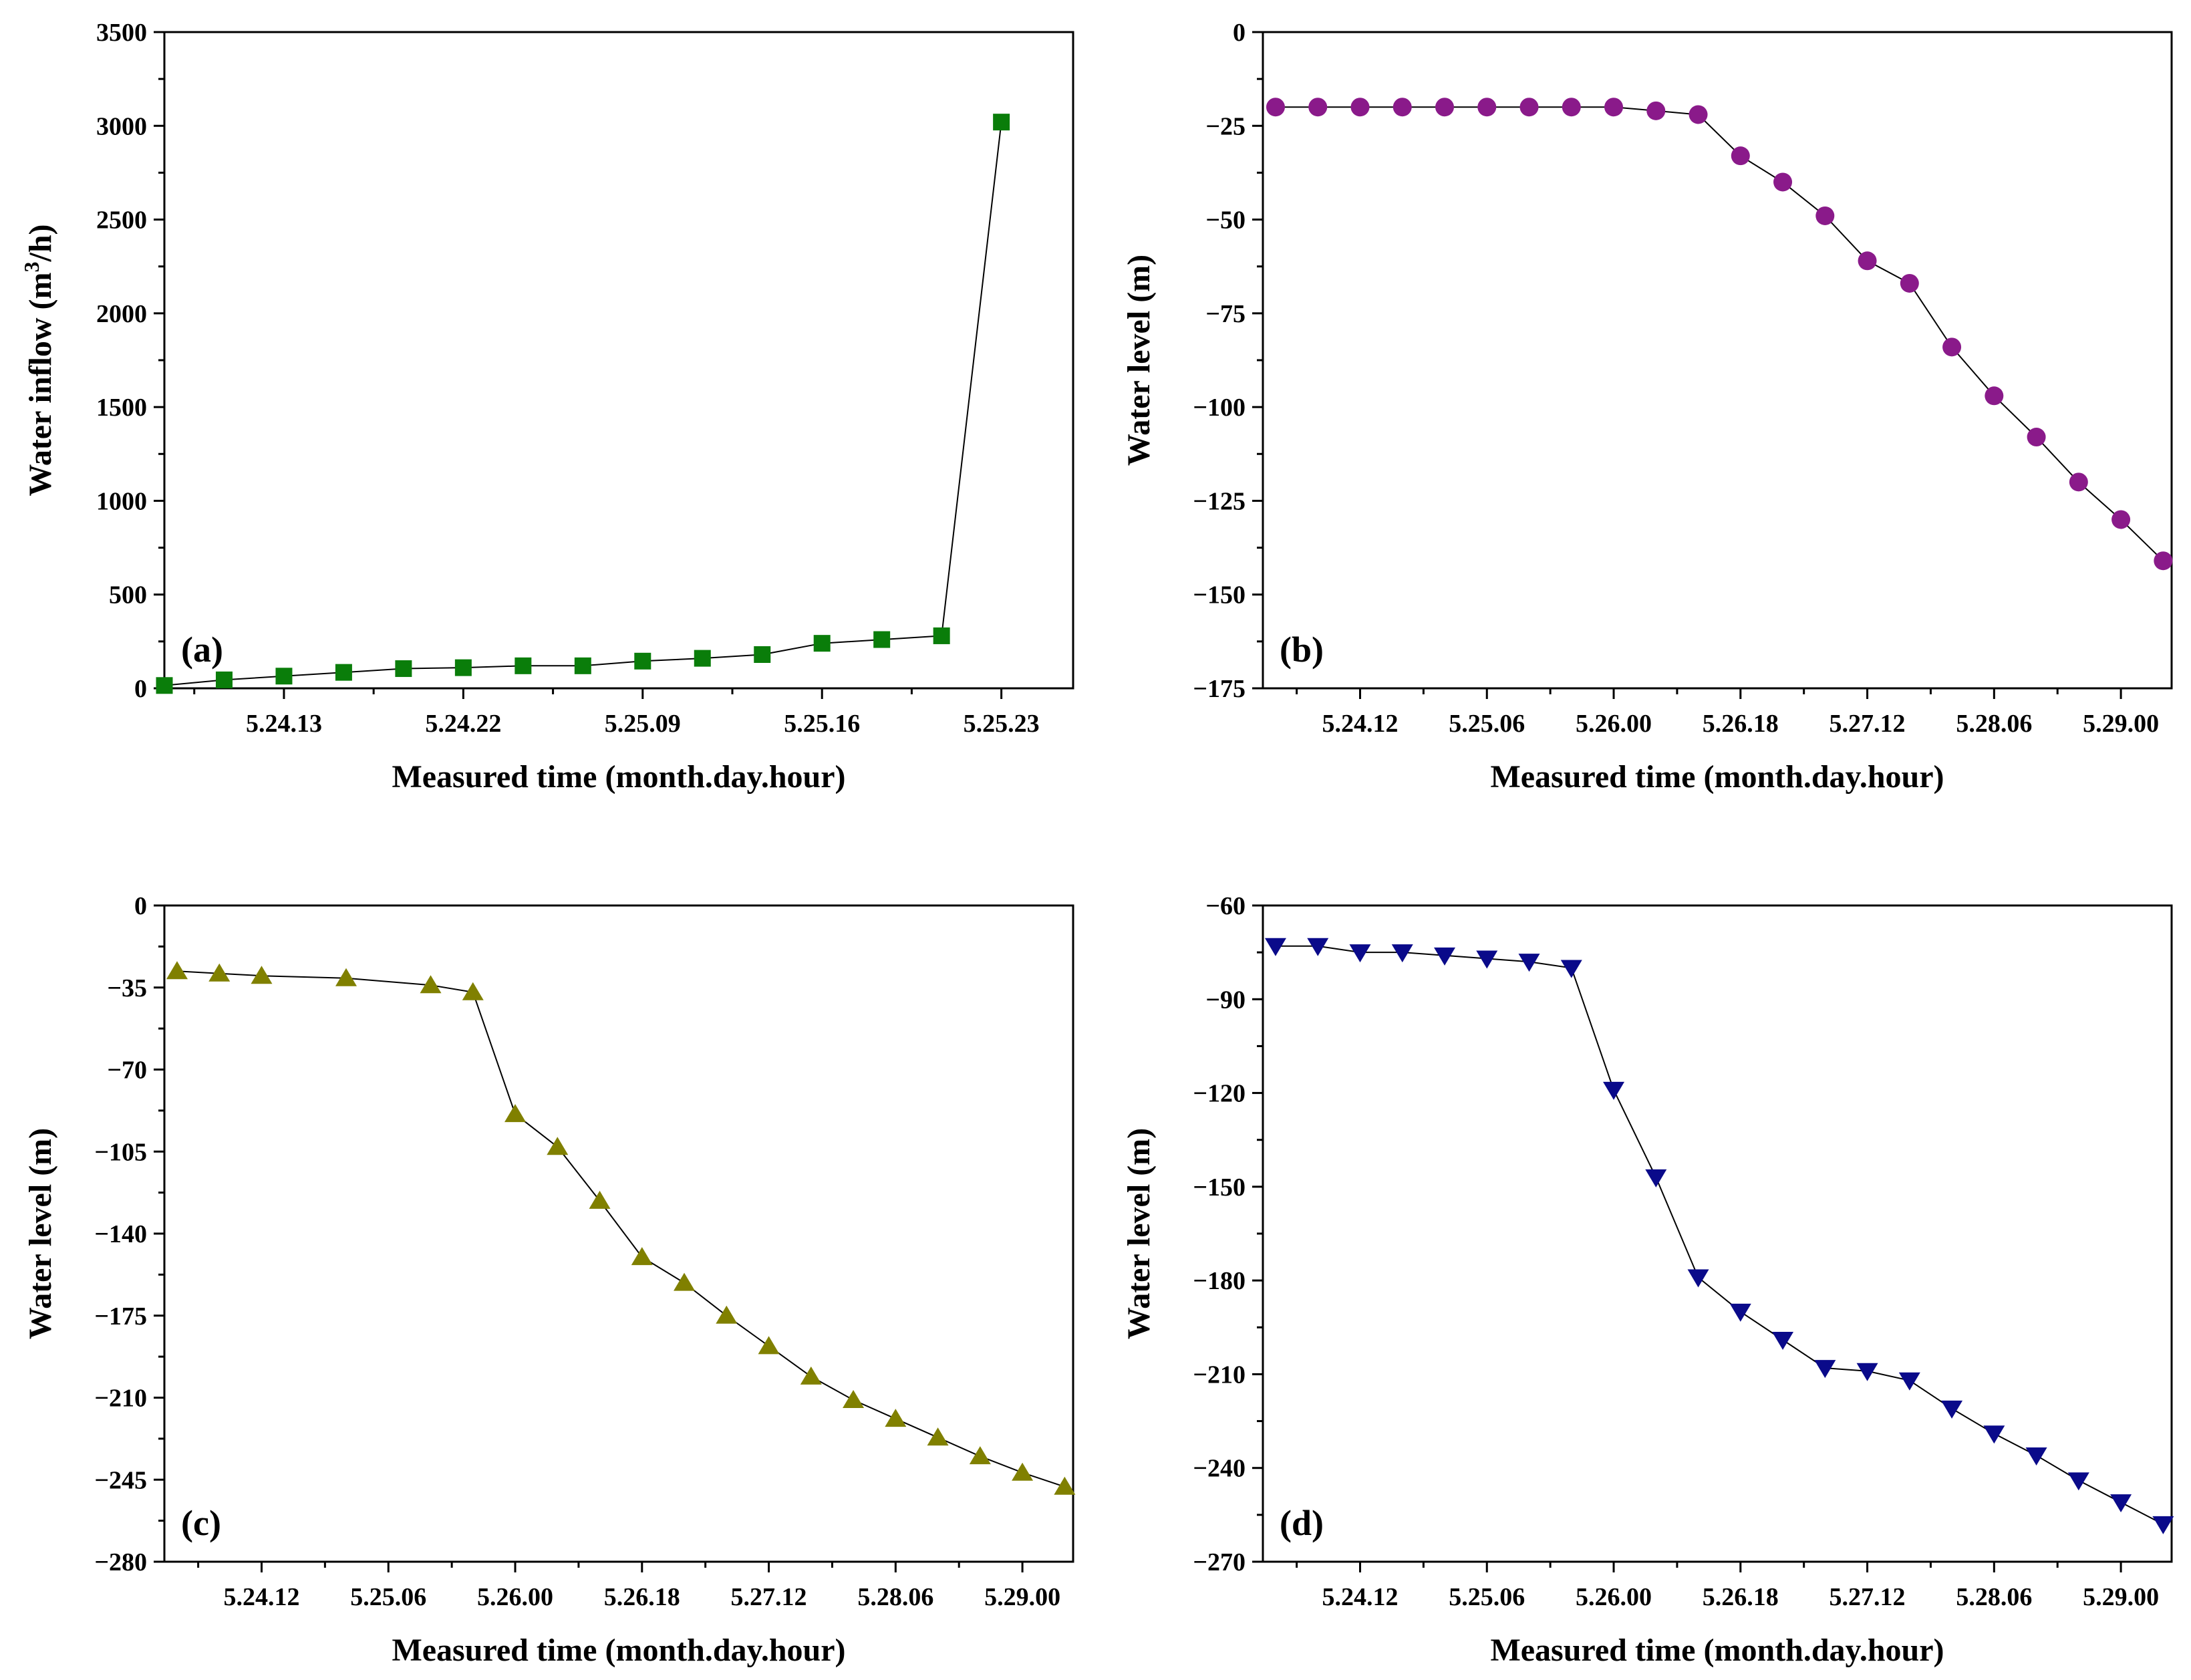  What do you see at coordinates (2121, 724) in the screenshot?
I see `x-tick-label: 5.29.00` at bounding box center [2121, 724].